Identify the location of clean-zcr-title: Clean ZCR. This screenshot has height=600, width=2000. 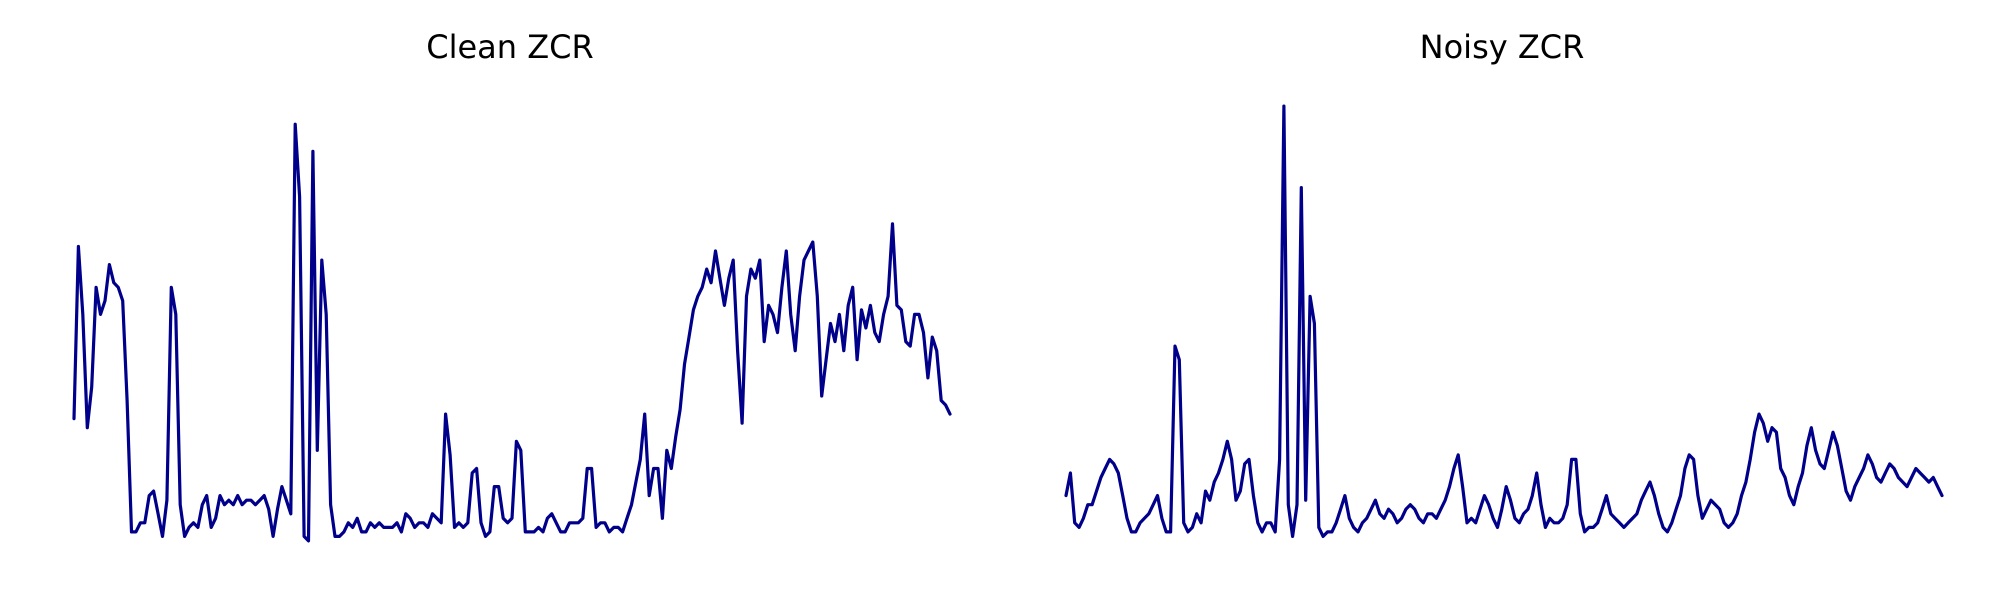
(509, 47).